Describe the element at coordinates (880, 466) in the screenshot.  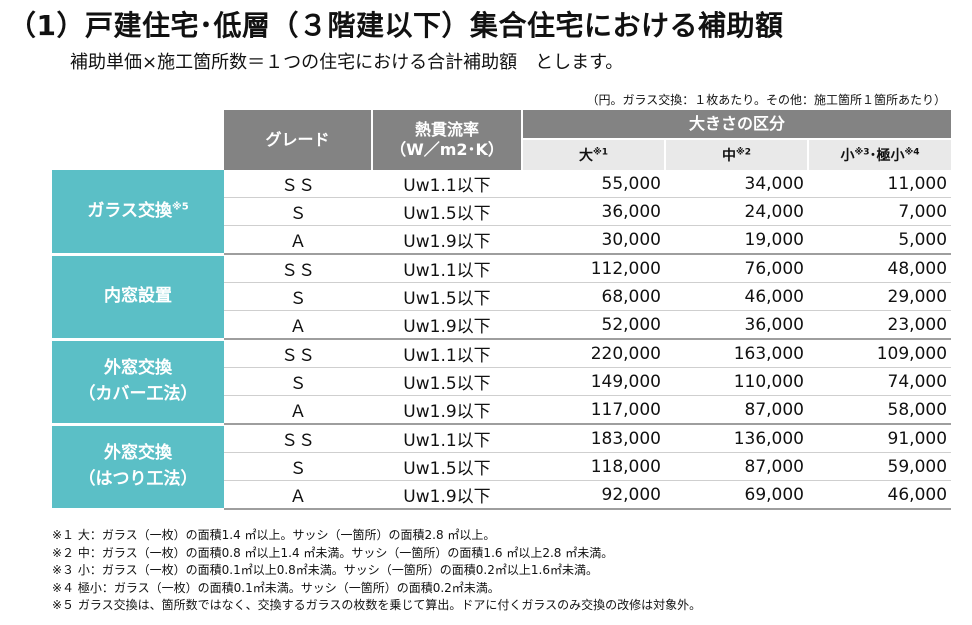
I see `value-small-cell: 59,000` at that location.